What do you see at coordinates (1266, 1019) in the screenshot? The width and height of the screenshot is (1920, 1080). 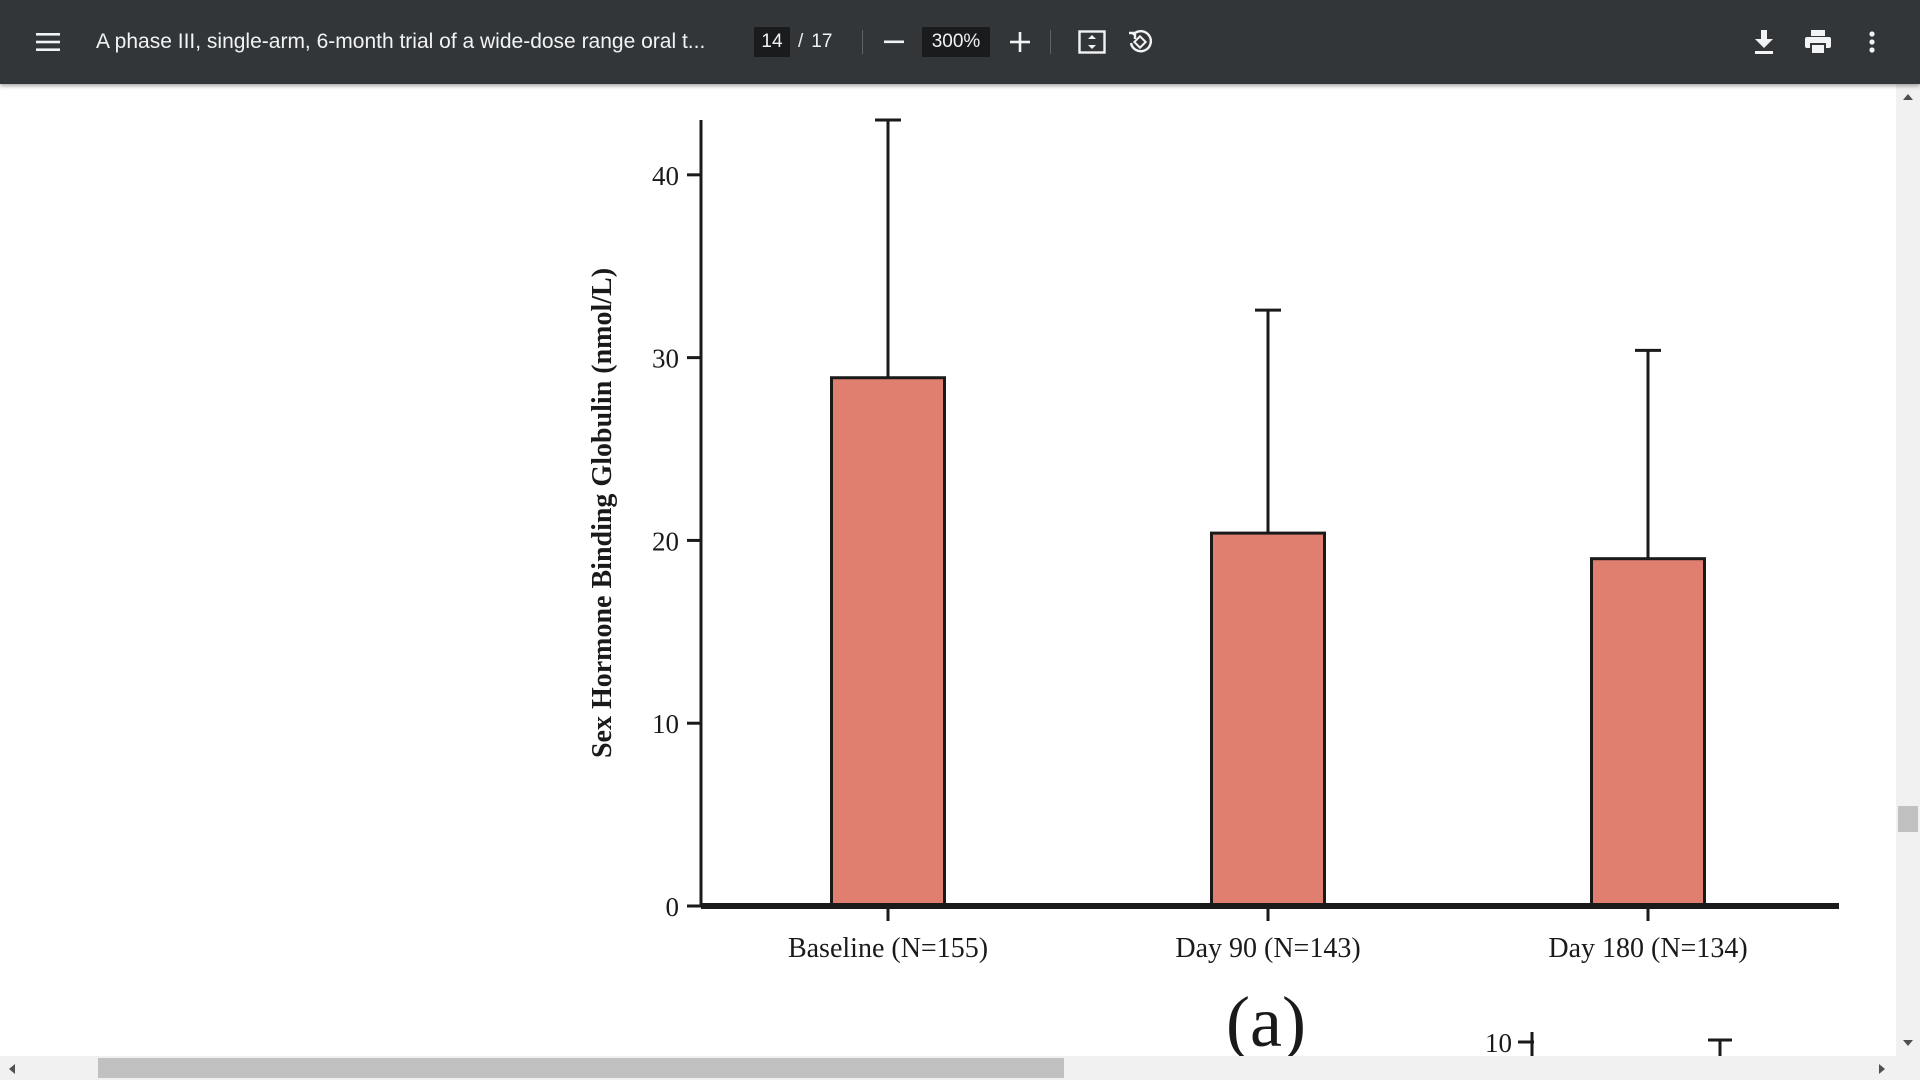 I see `panel-label: (a)` at bounding box center [1266, 1019].